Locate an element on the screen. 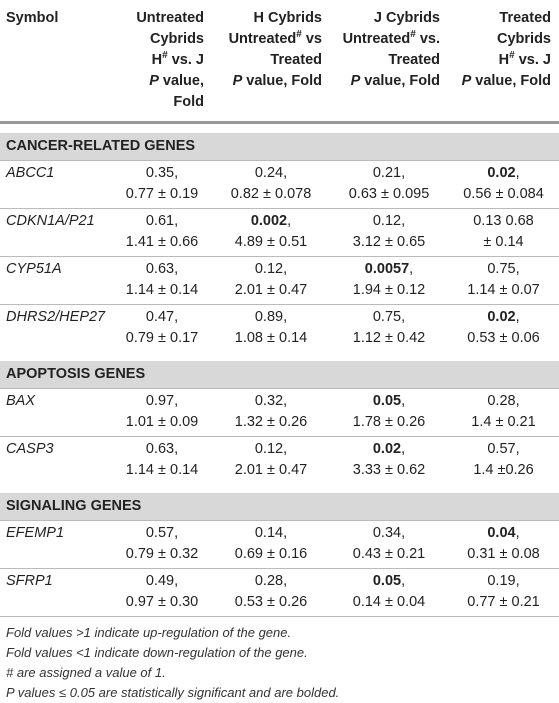  section-row: CANCER-RELATED GENES is located at coordinates (279, 145).